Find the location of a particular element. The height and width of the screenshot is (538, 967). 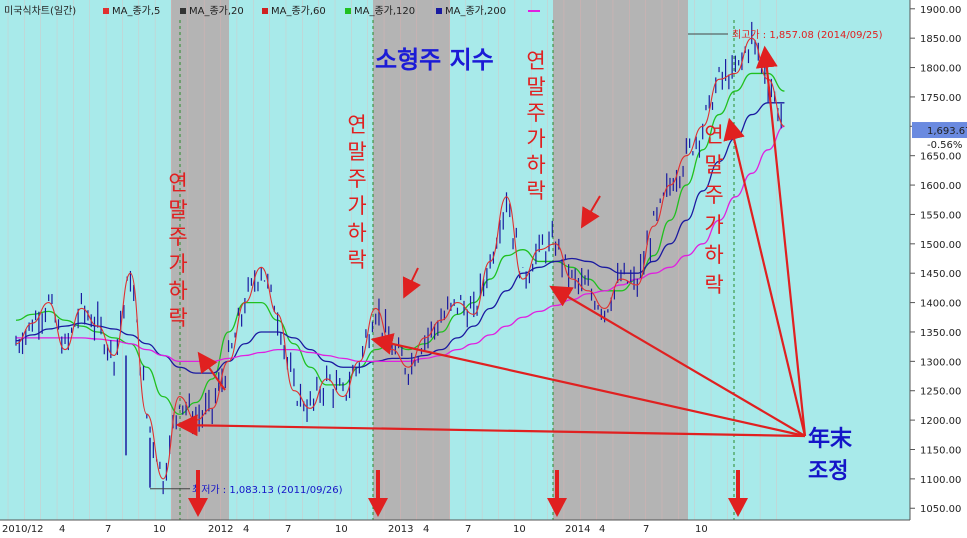

legend-ma200: MA_종가,200 is located at coordinates (475, 11).